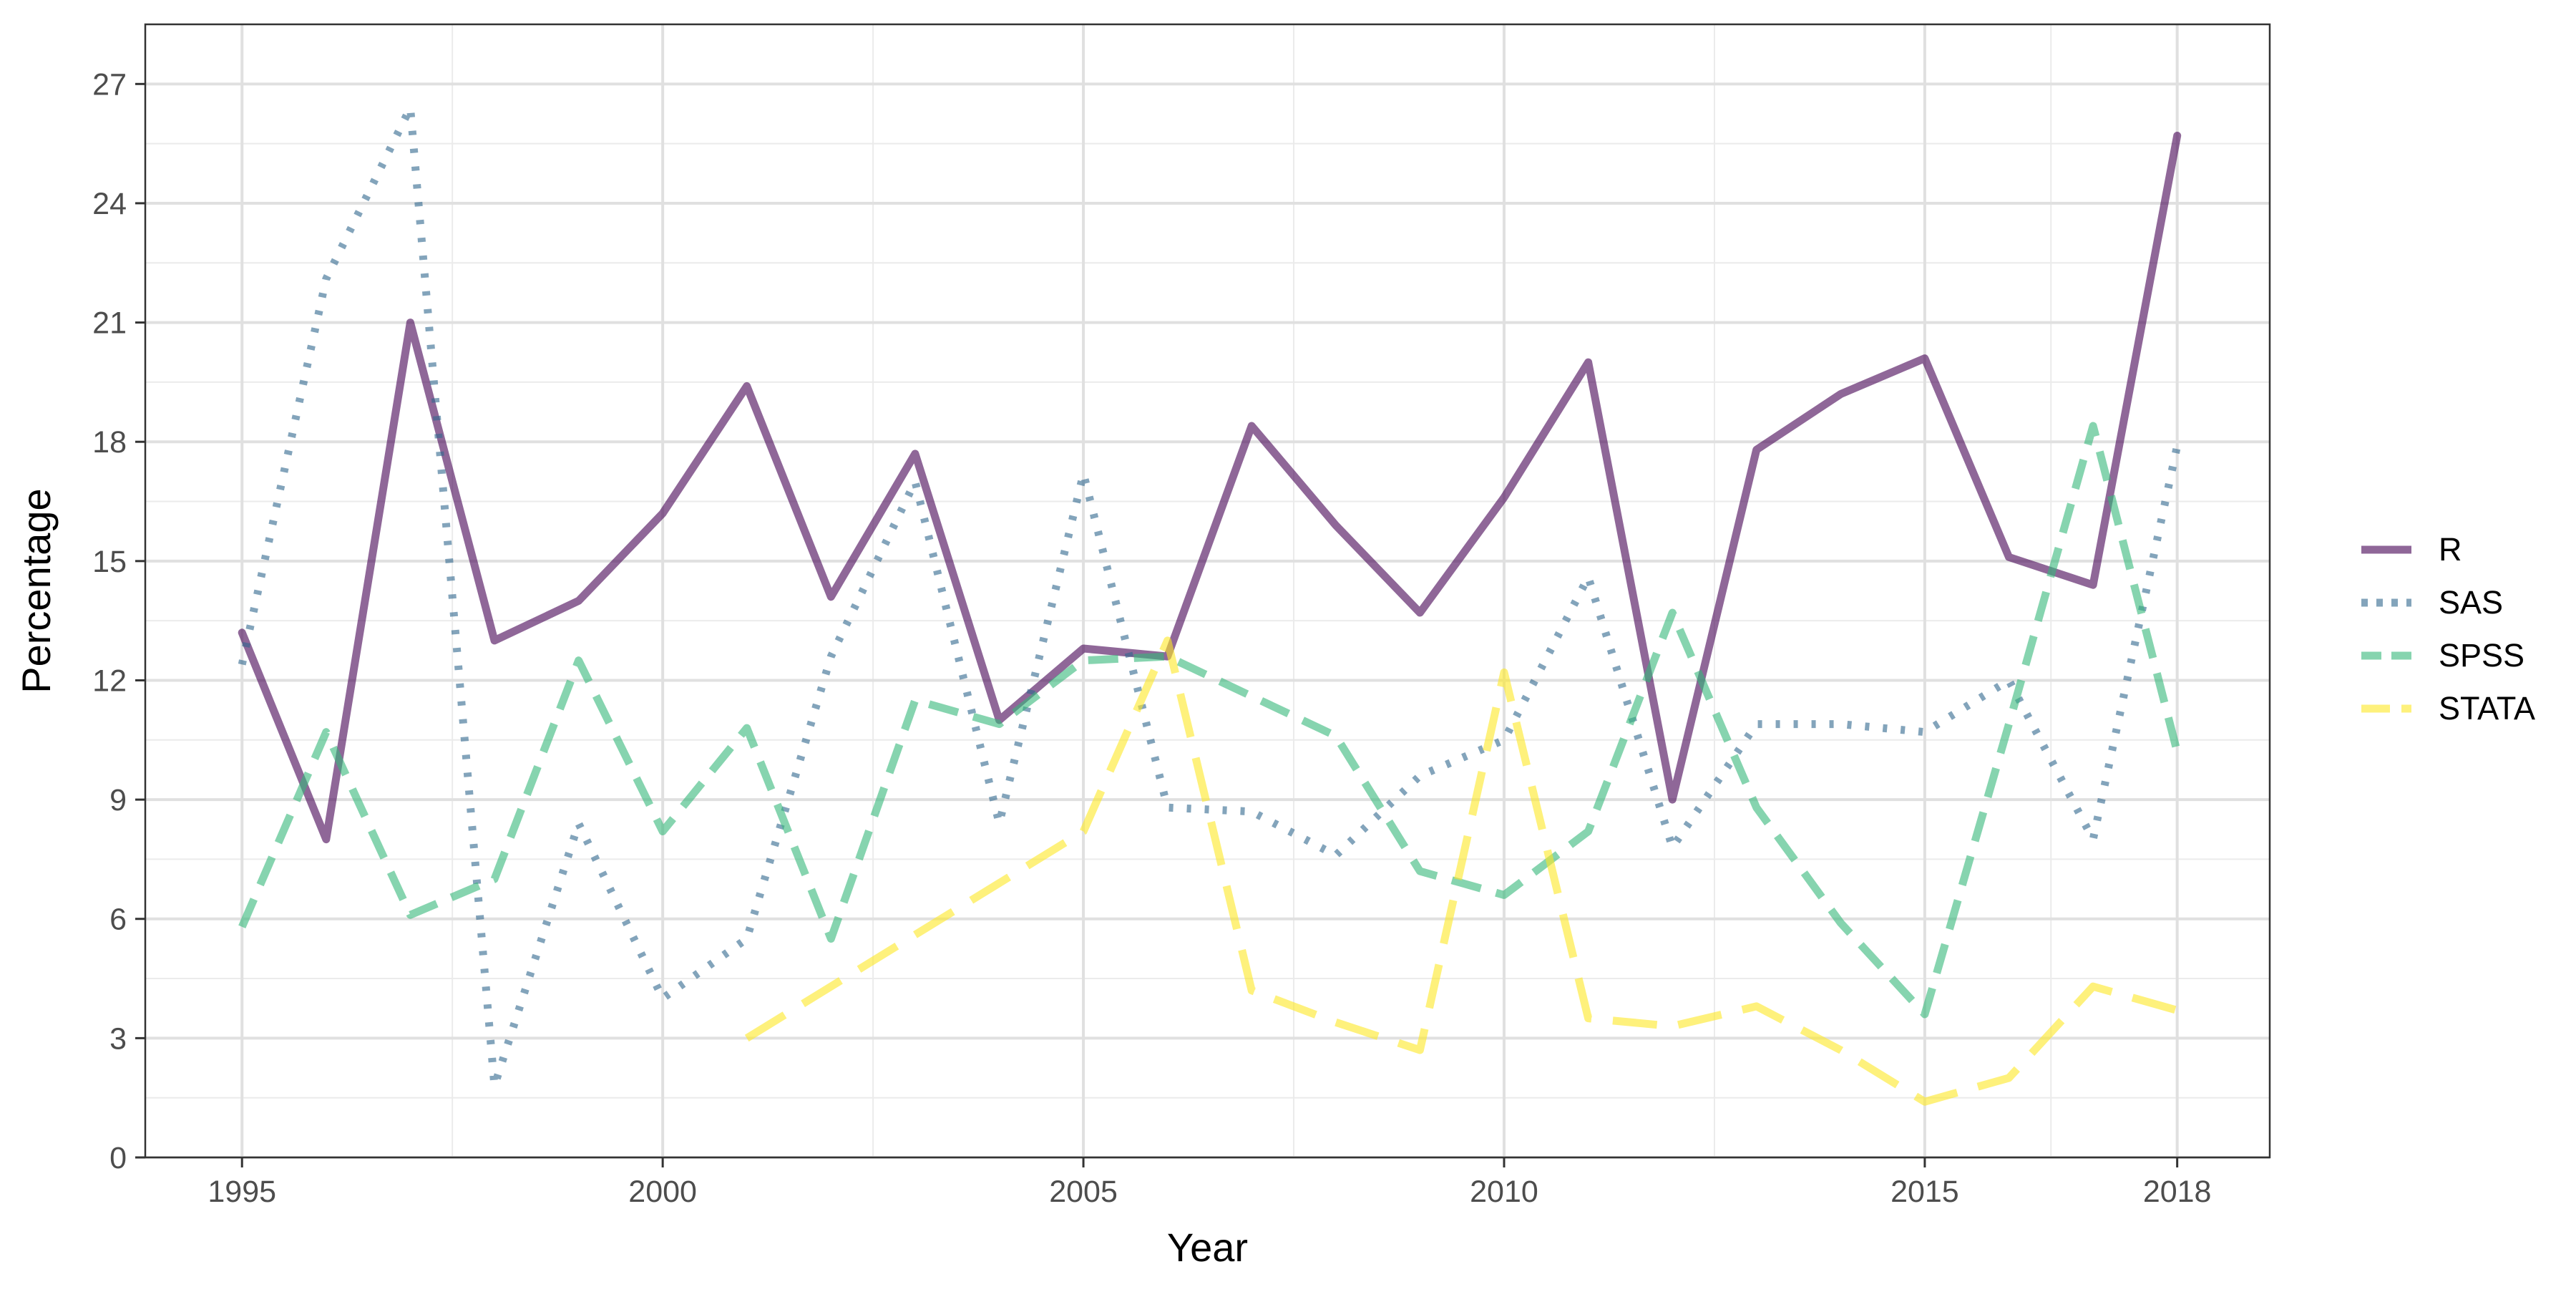 The height and width of the screenshot is (1292, 2576). I want to click on y-tick-label: 12, so click(109, 681).